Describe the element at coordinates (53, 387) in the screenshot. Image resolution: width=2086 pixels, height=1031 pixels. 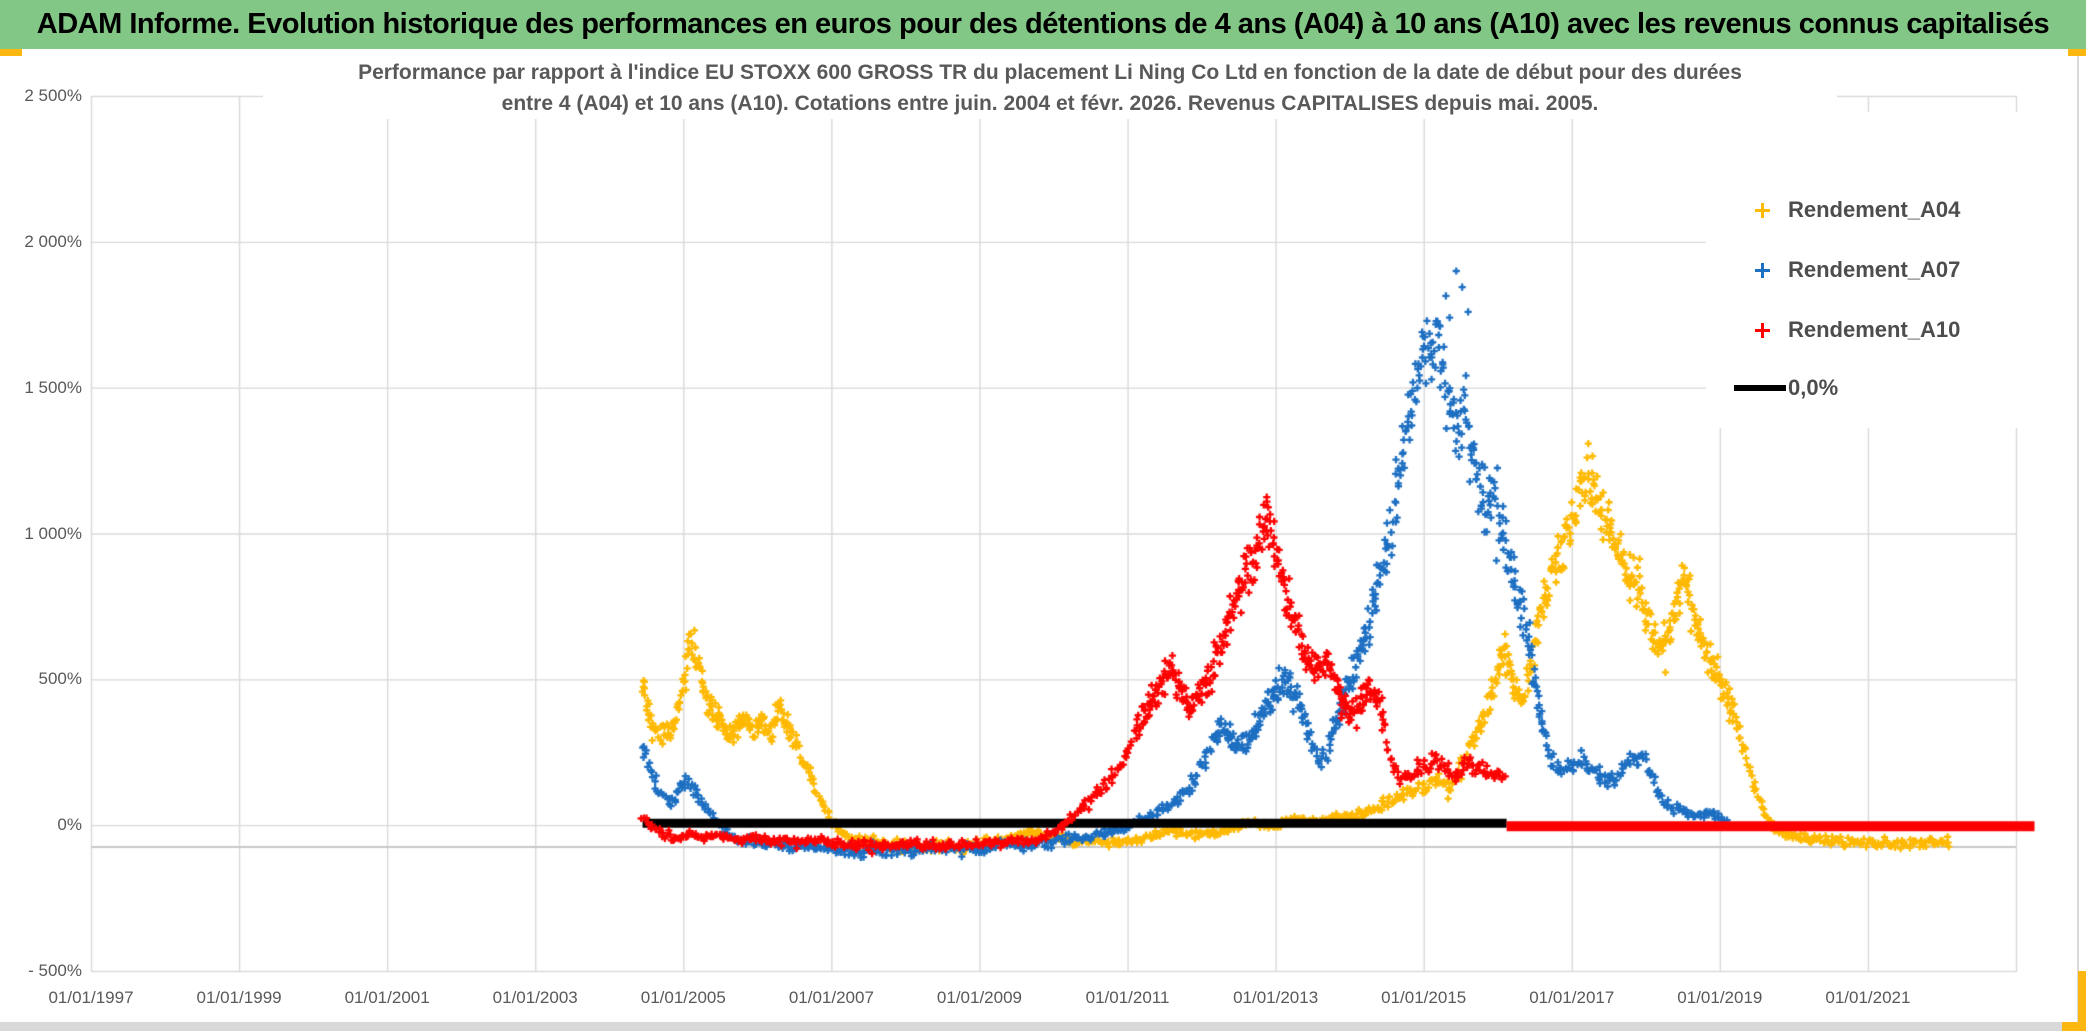
I see `y-axis-tick-label: 1 500%` at that location.